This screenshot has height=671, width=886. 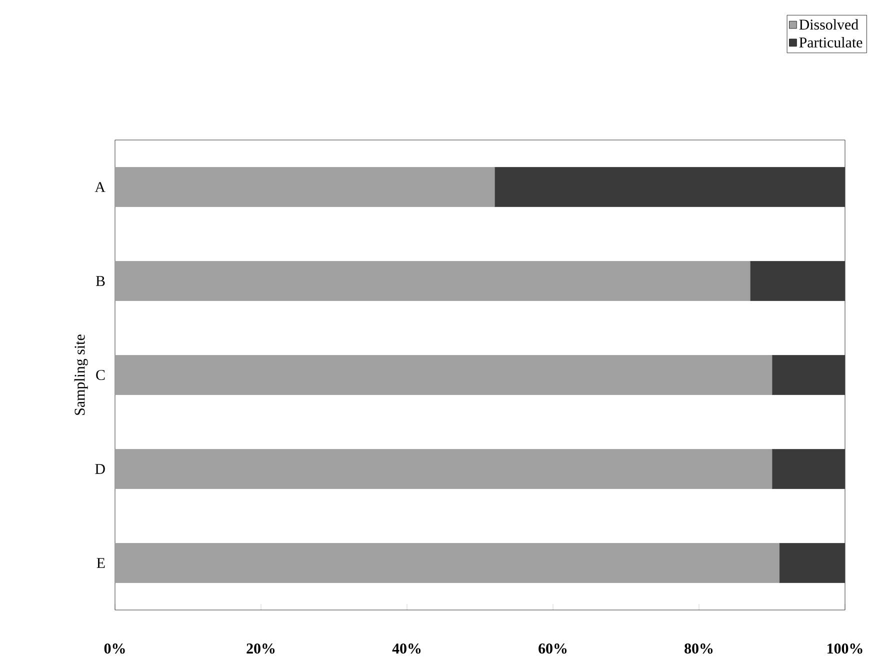 I want to click on x-tick-label: 40%, so click(x=406, y=649).